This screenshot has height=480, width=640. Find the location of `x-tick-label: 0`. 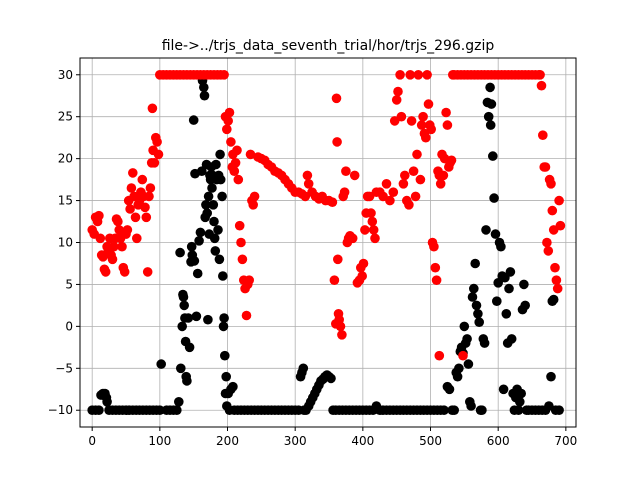

x-tick-label: 0 is located at coordinates (92, 441).